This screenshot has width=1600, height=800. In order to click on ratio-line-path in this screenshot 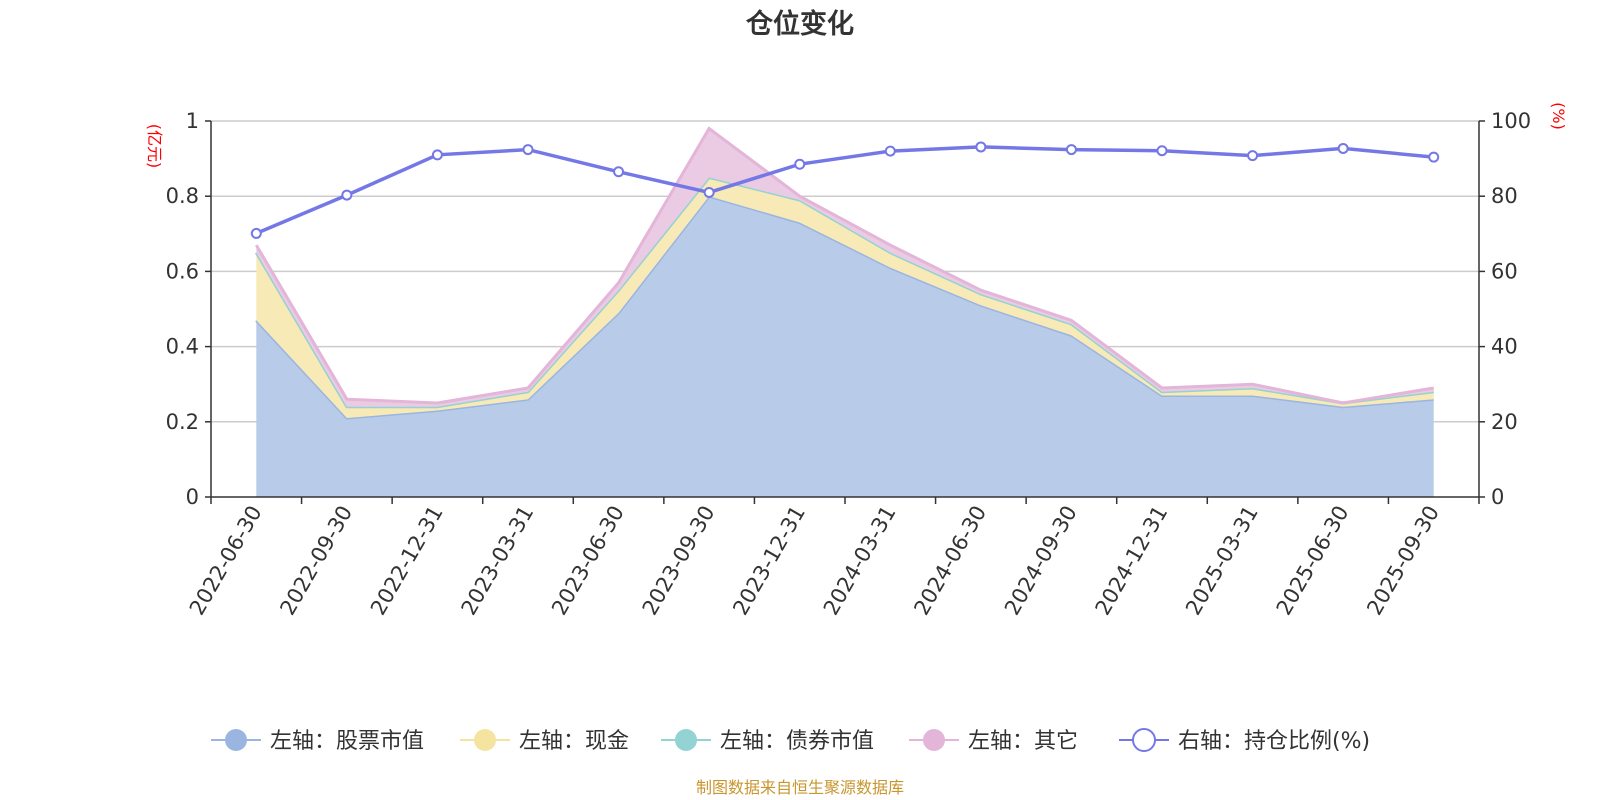, I will do `click(844, 190)`.